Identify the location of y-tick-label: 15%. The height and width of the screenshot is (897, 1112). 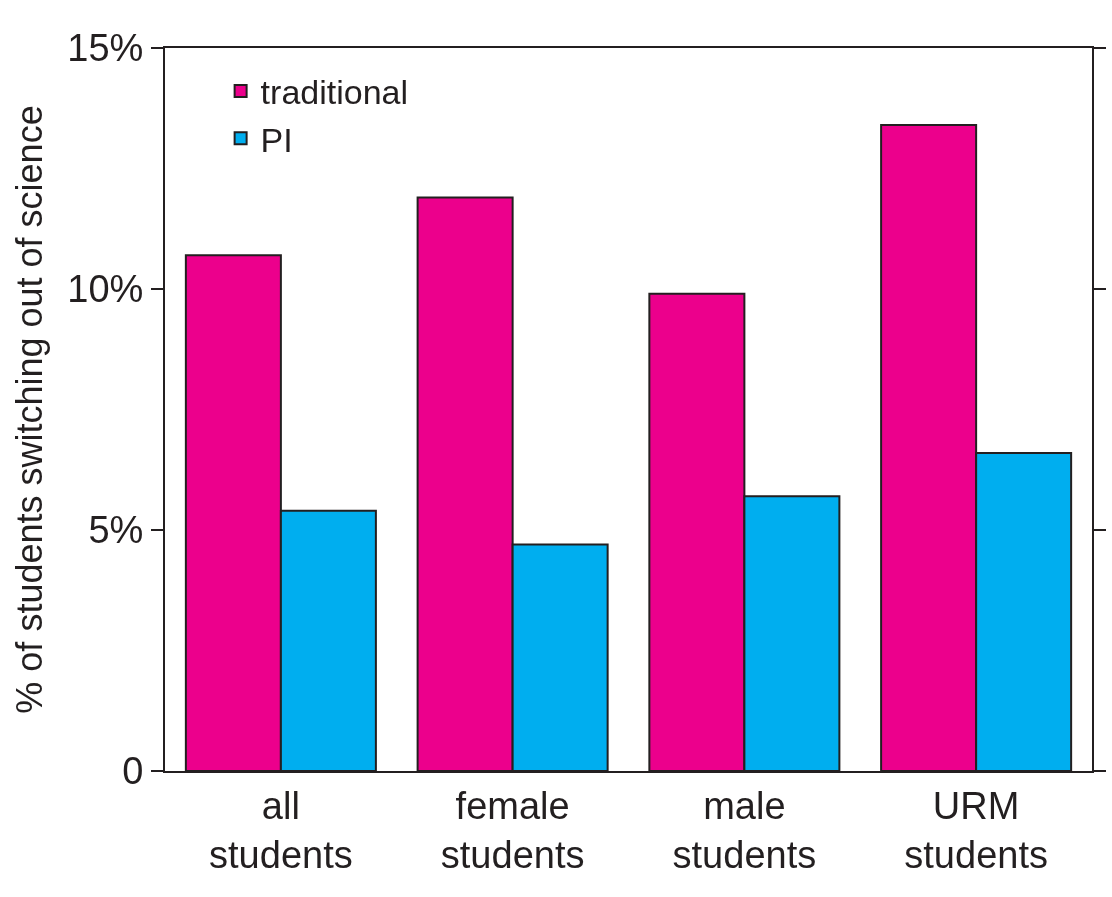
(105, 48).